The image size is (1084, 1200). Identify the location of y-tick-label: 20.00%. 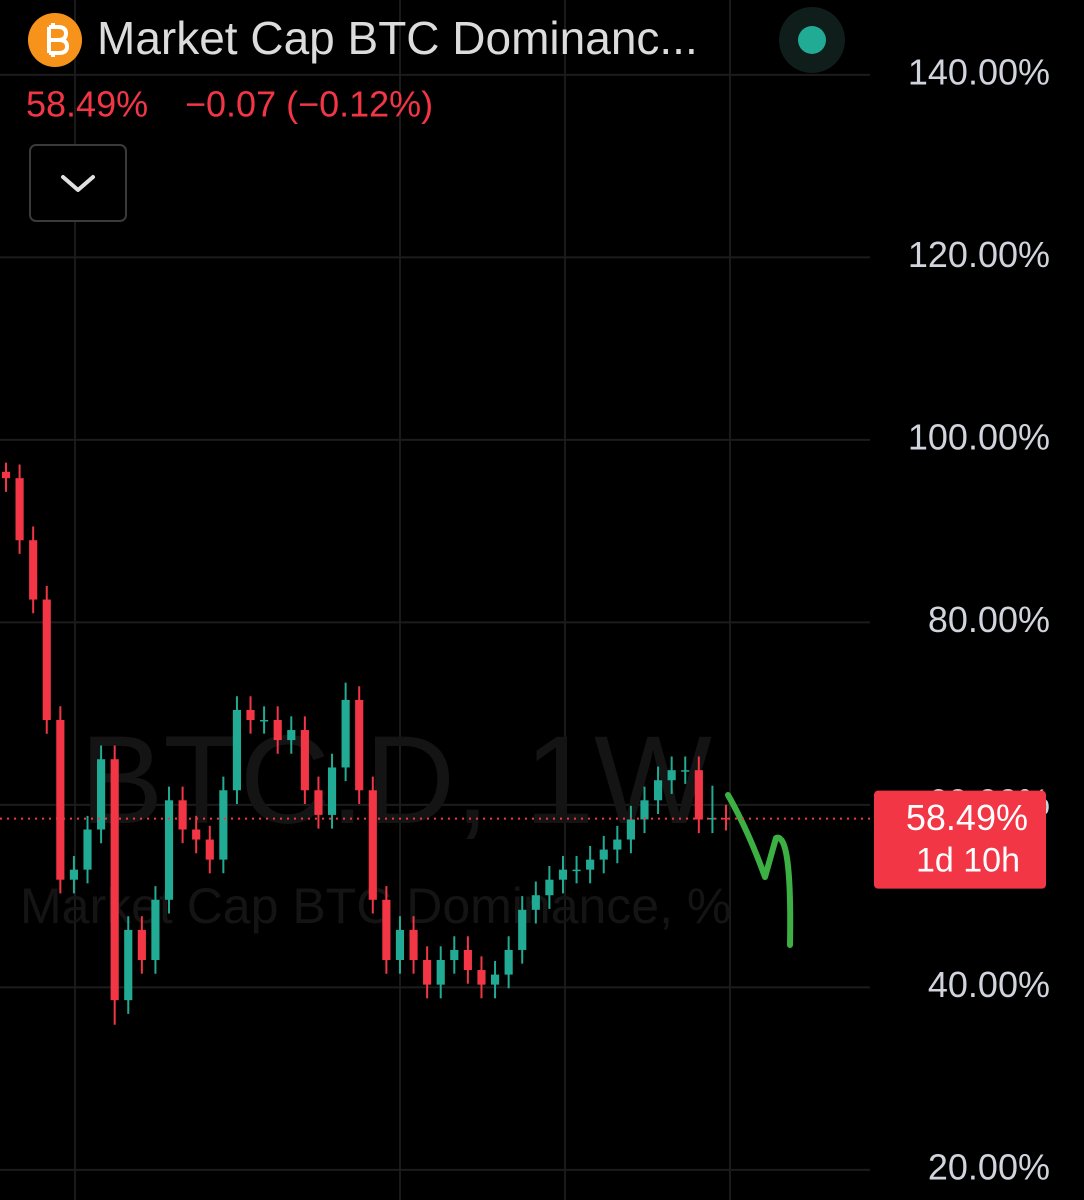
(989, 1166).